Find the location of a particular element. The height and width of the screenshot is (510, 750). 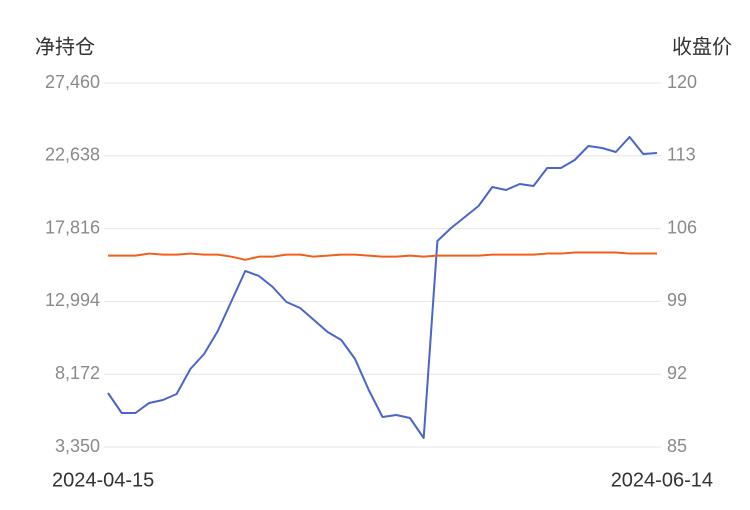

series-line is located at coordinates (382, 256).